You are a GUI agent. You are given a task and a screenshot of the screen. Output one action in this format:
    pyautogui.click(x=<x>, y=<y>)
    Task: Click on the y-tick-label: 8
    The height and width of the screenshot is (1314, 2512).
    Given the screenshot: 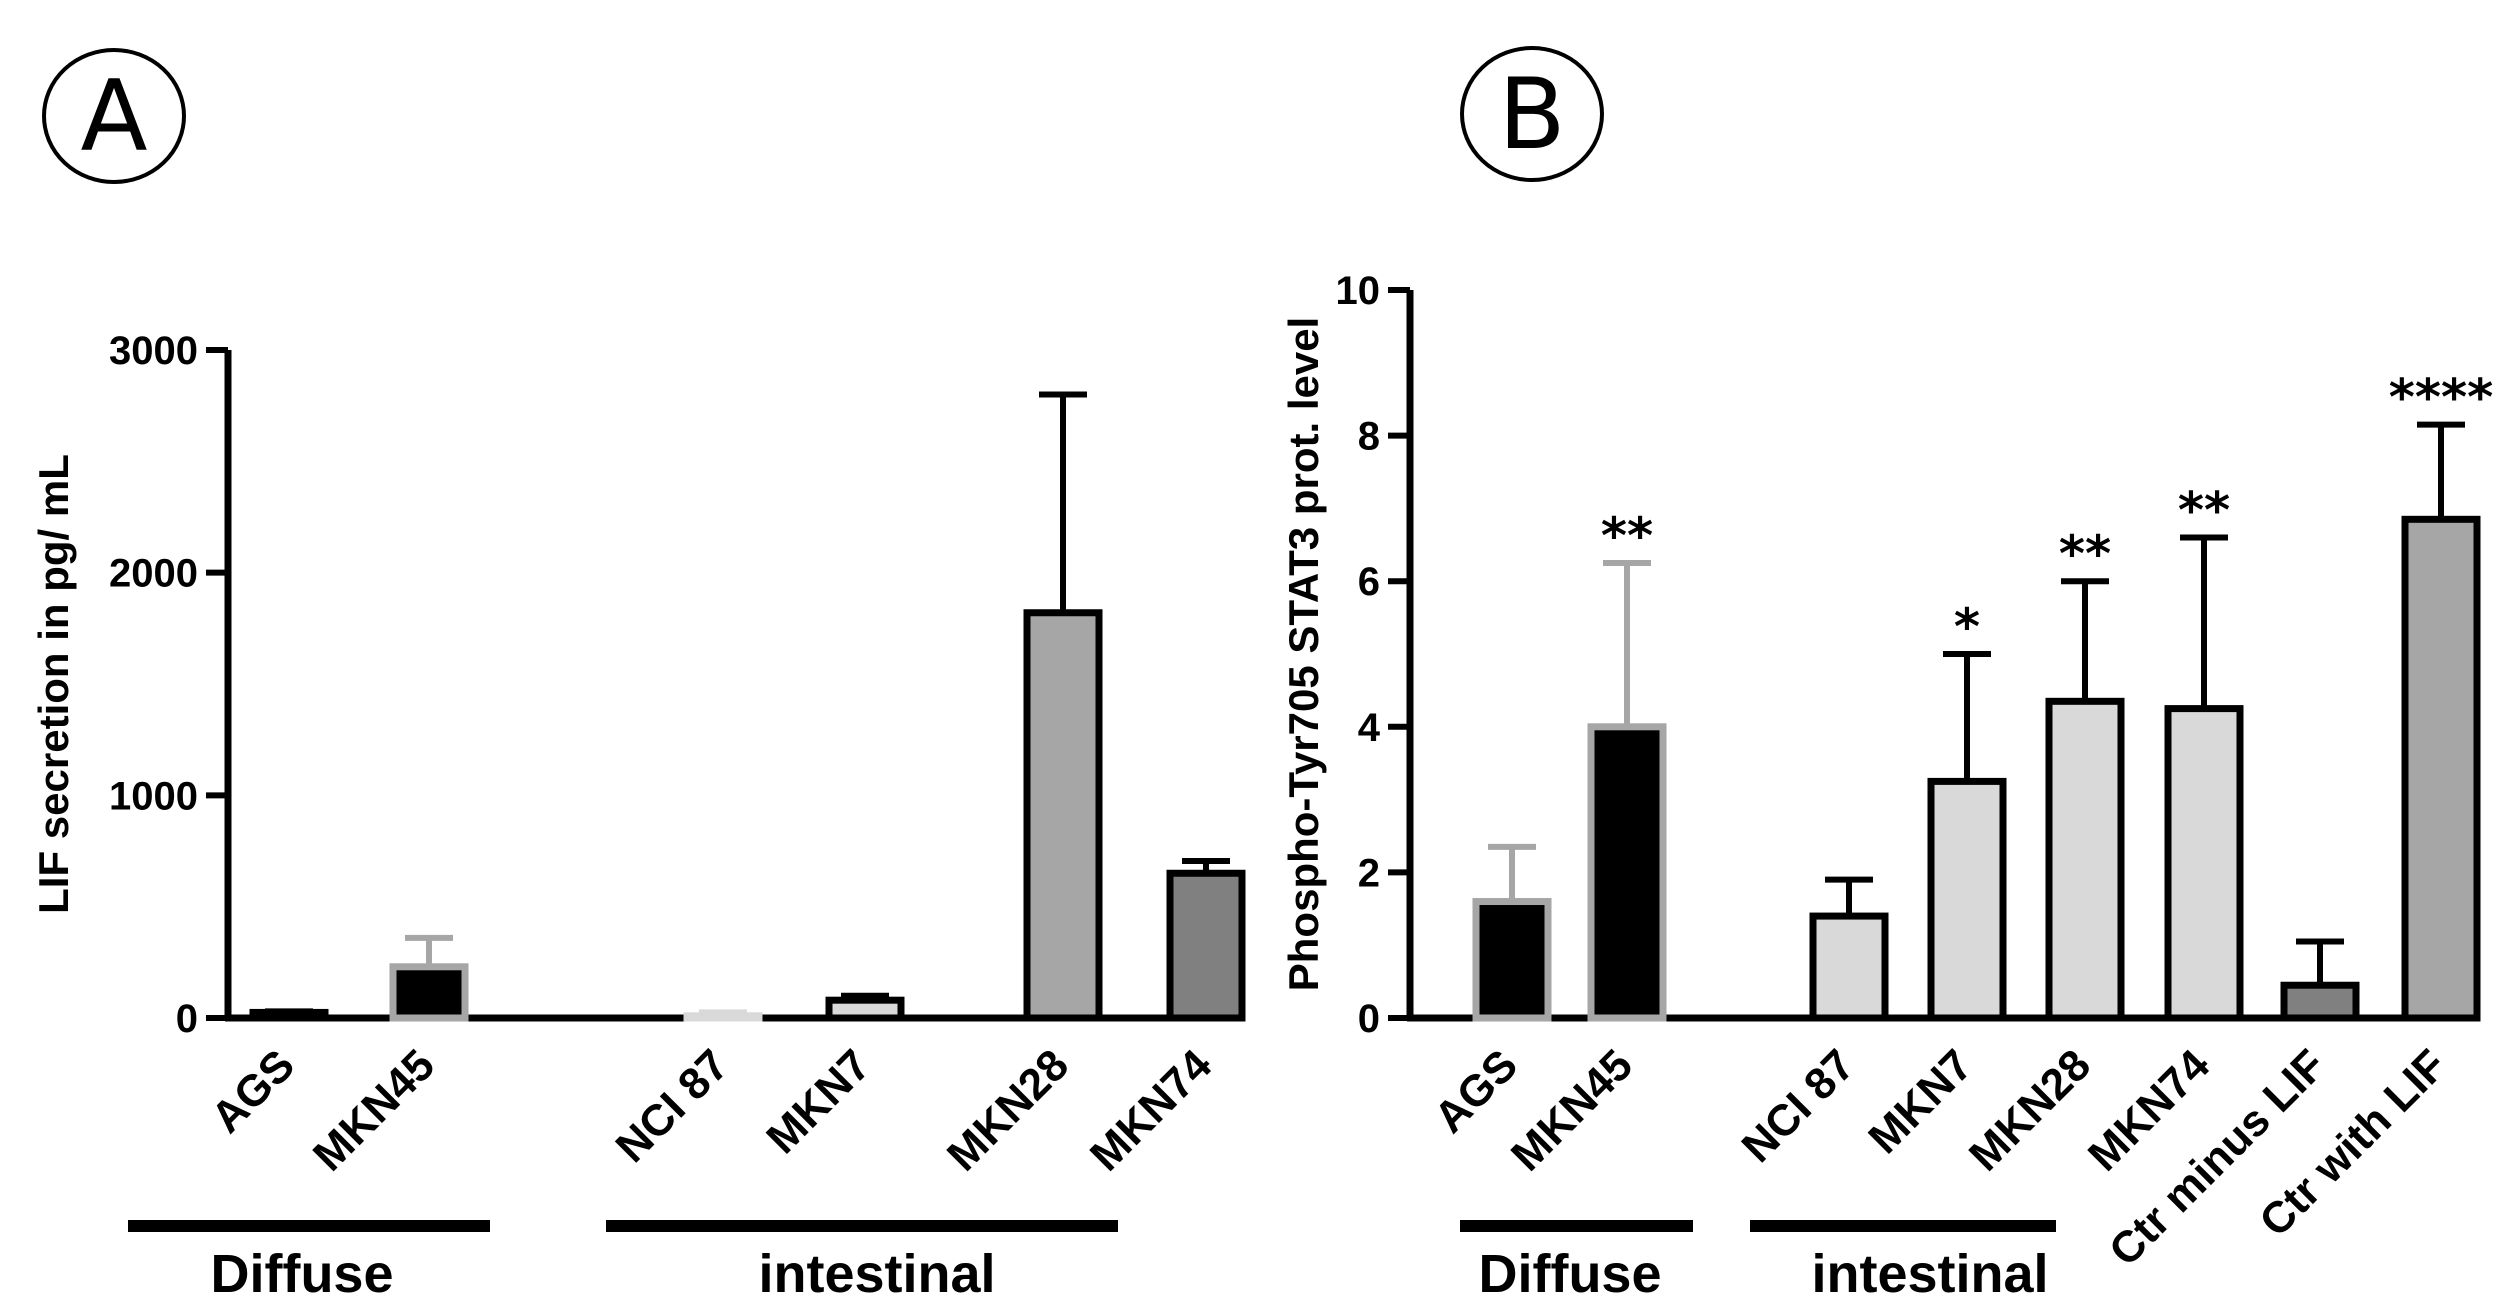 What is the action you would take?
    pyautogui.click(x=1369, y=437)
    